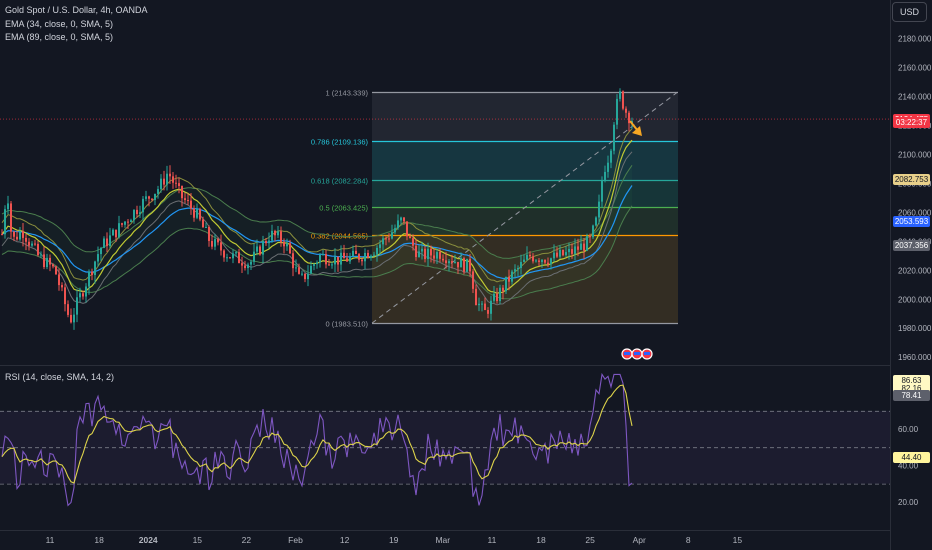 The height and width of the screenshot is (550, 932). Describe the element at coordinates (909, 12) in the screenshot. I see `currency-button: USD` at that location.